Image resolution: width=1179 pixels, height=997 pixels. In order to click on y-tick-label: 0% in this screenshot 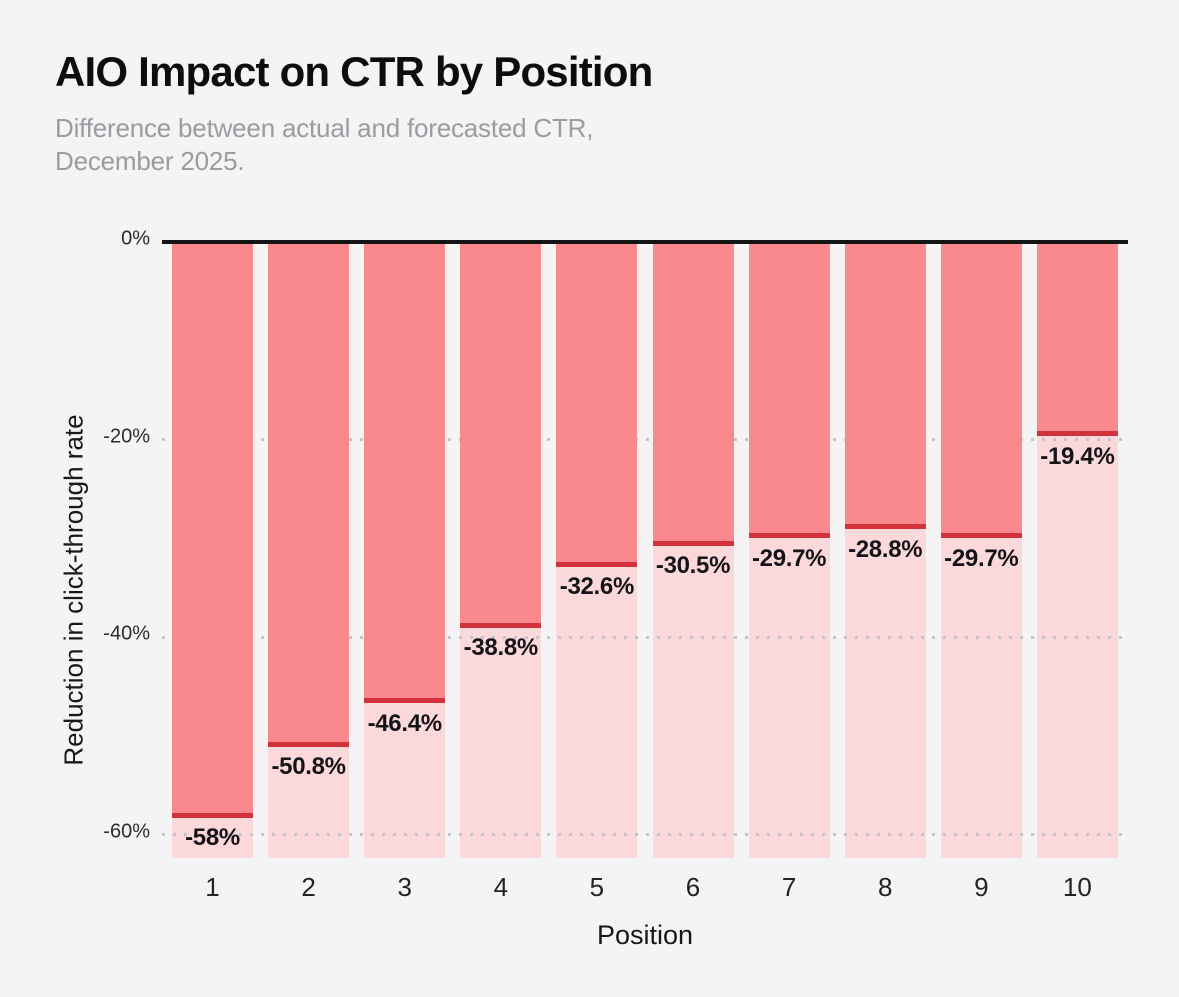, I will do `click(135, 238)`.